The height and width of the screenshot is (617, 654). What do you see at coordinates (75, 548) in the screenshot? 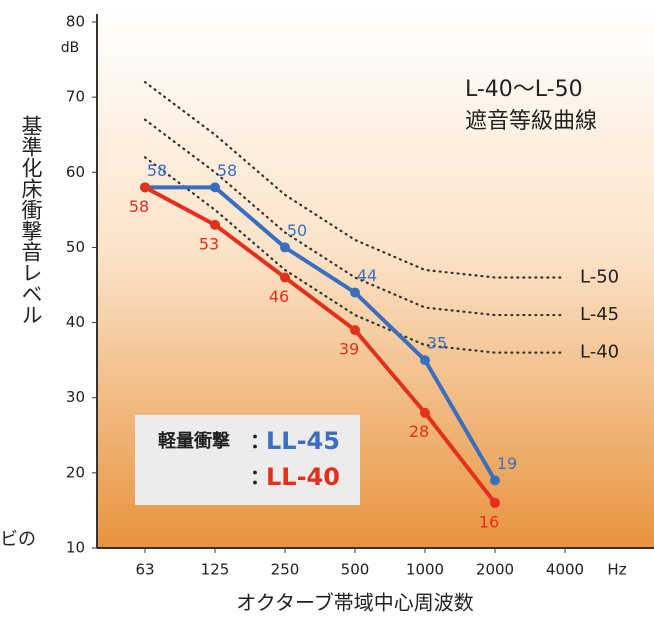
I see `y-tick-label: 10` at bounding box center [75, 548].